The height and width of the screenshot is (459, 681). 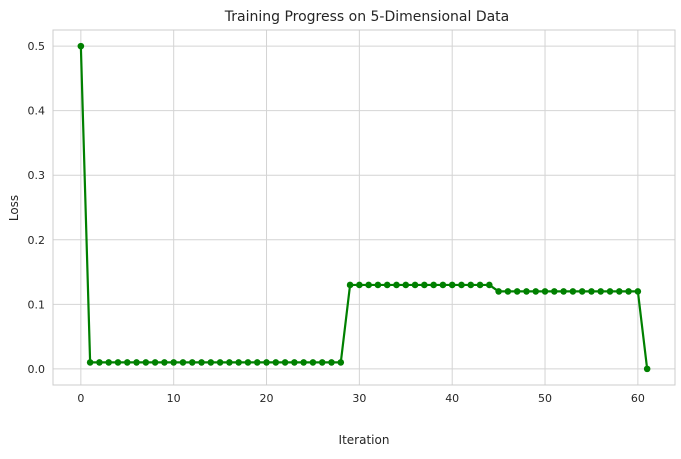 What do you see at coordinates (37, 175) in the screenshot?
I see `y-tick-label: 0.3` at bounding box center [37, 175].